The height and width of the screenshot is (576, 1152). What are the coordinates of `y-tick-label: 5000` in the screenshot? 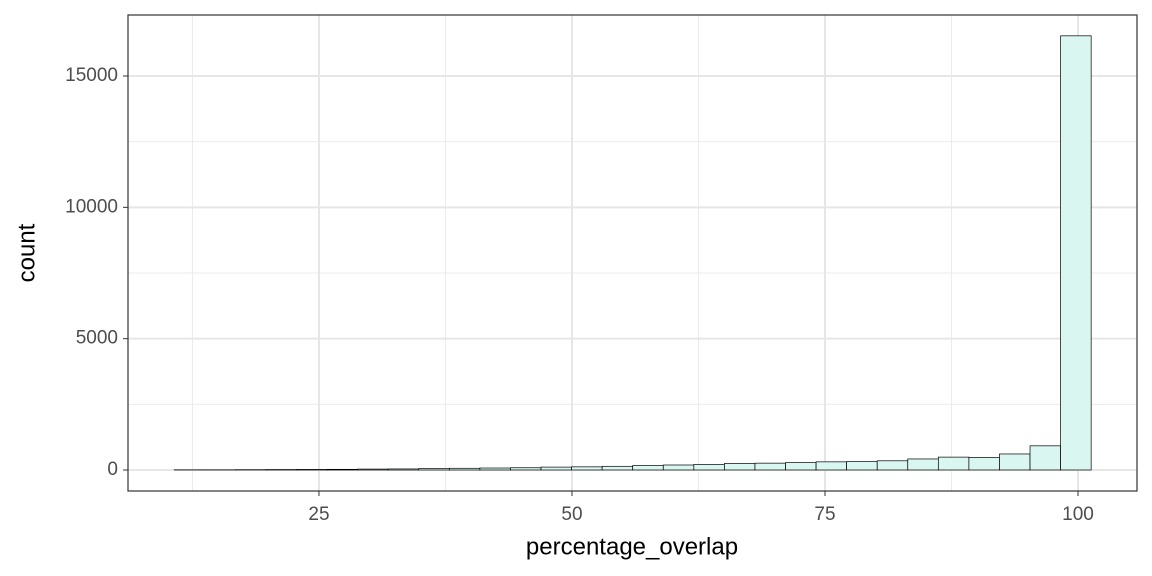 It's located at (97, 338).